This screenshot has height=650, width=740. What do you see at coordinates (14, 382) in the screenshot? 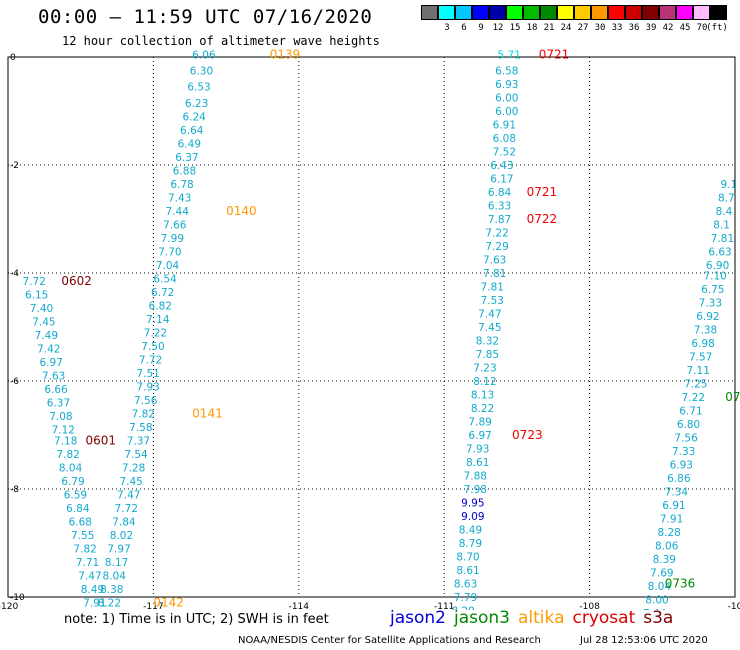
I see `y-tick-label: -6` at bounding box center [14, 382].